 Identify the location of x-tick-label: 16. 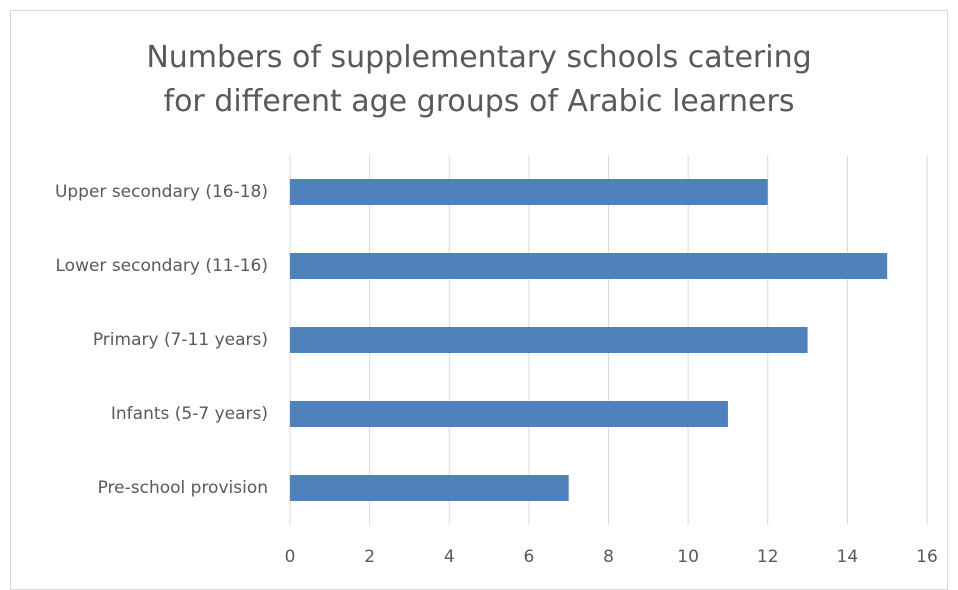
(927, 557).